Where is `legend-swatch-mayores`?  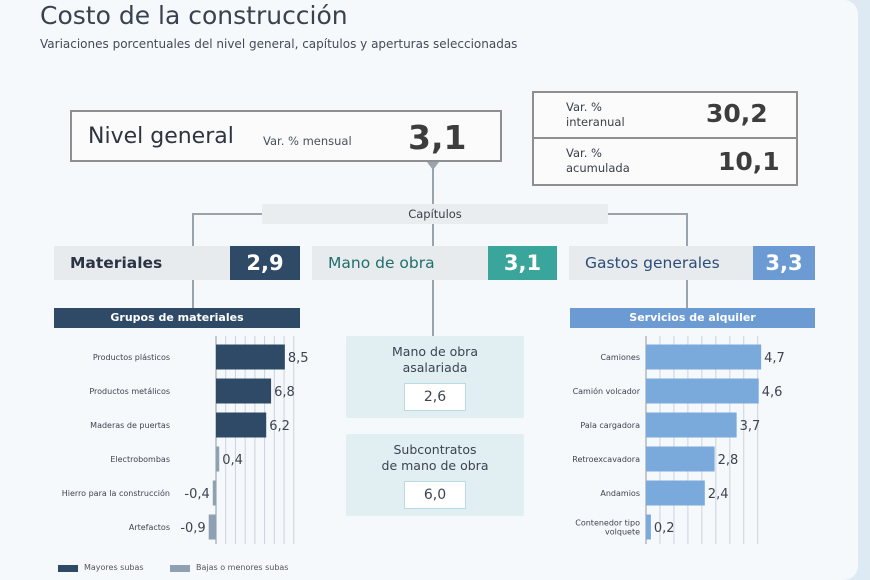 legend-swatch-mayores is located at coordinates (68, 568).